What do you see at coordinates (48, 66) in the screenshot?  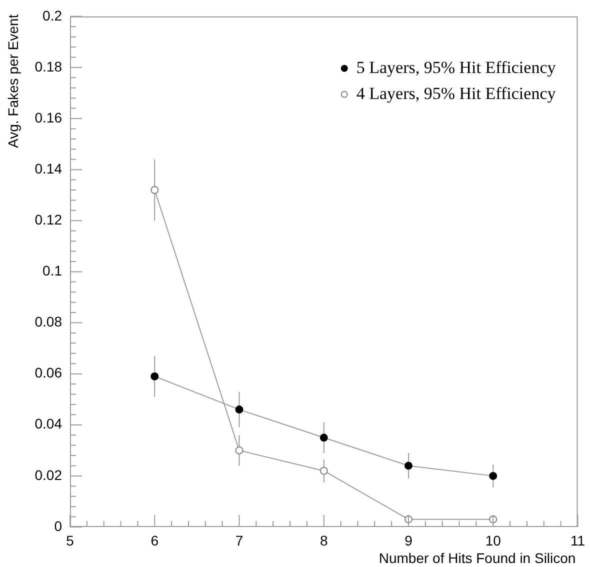 I see `y-tick-label: 0.18` at bounding box center [48, 66].